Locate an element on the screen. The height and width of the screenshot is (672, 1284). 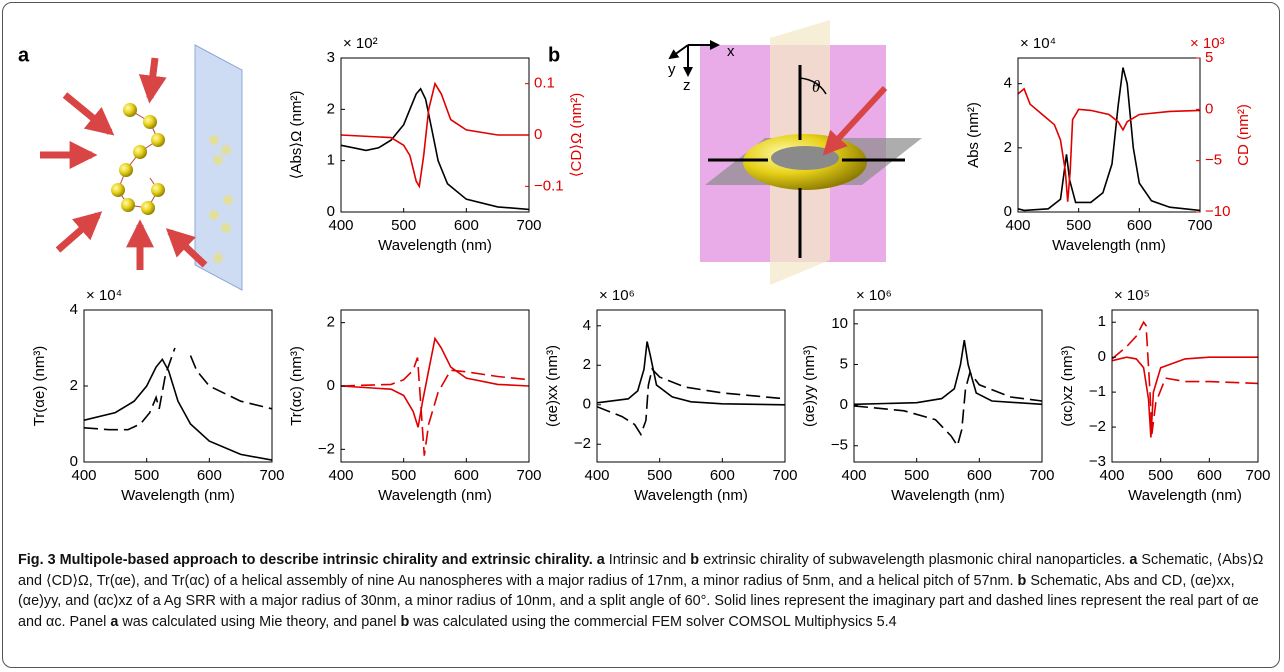
y-axis-label: Tr(αe) (nm³) is located at coordinates (39, 386).